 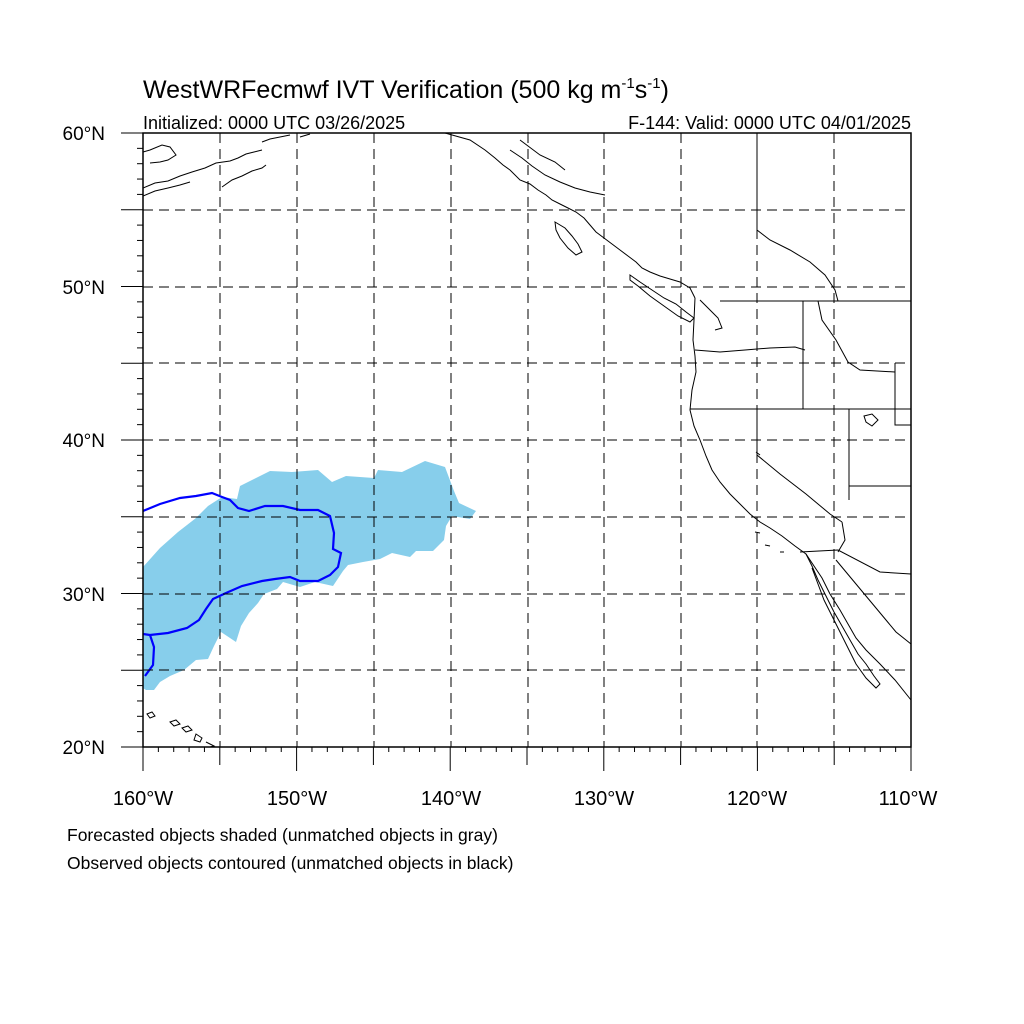 I want to click on lat-label: 40°N, so click(x=84, y=441).